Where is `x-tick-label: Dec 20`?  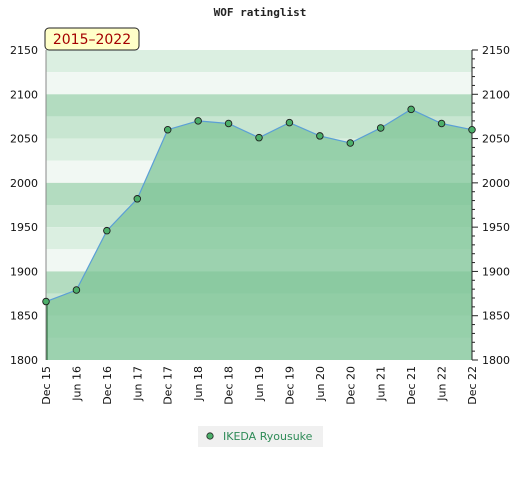
x-tick-label: Dec 20 is located at coordinates (350, 385).